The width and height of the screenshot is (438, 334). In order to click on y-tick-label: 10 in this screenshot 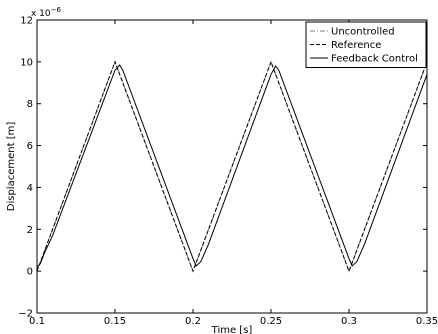, I will do `click(26, 62)`.